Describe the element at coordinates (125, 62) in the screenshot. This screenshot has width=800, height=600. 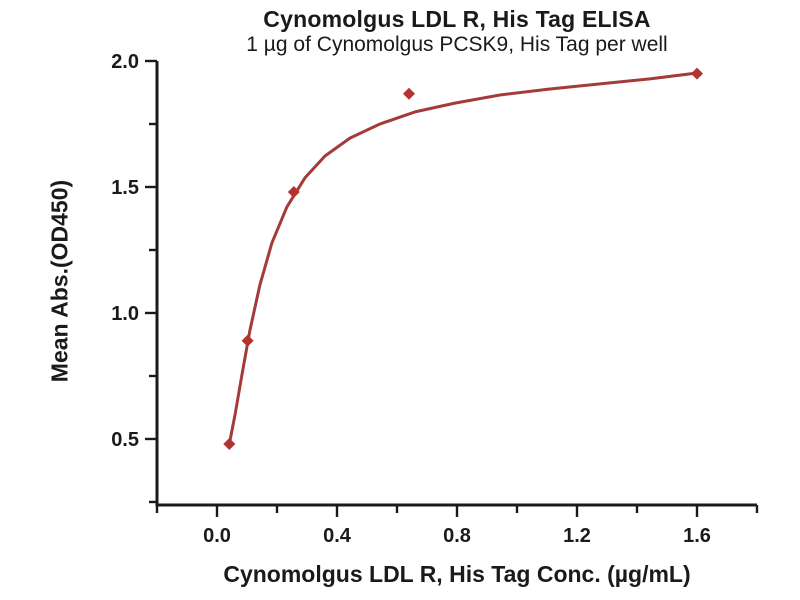
I see `y-tick-label: 2.0` at that location.